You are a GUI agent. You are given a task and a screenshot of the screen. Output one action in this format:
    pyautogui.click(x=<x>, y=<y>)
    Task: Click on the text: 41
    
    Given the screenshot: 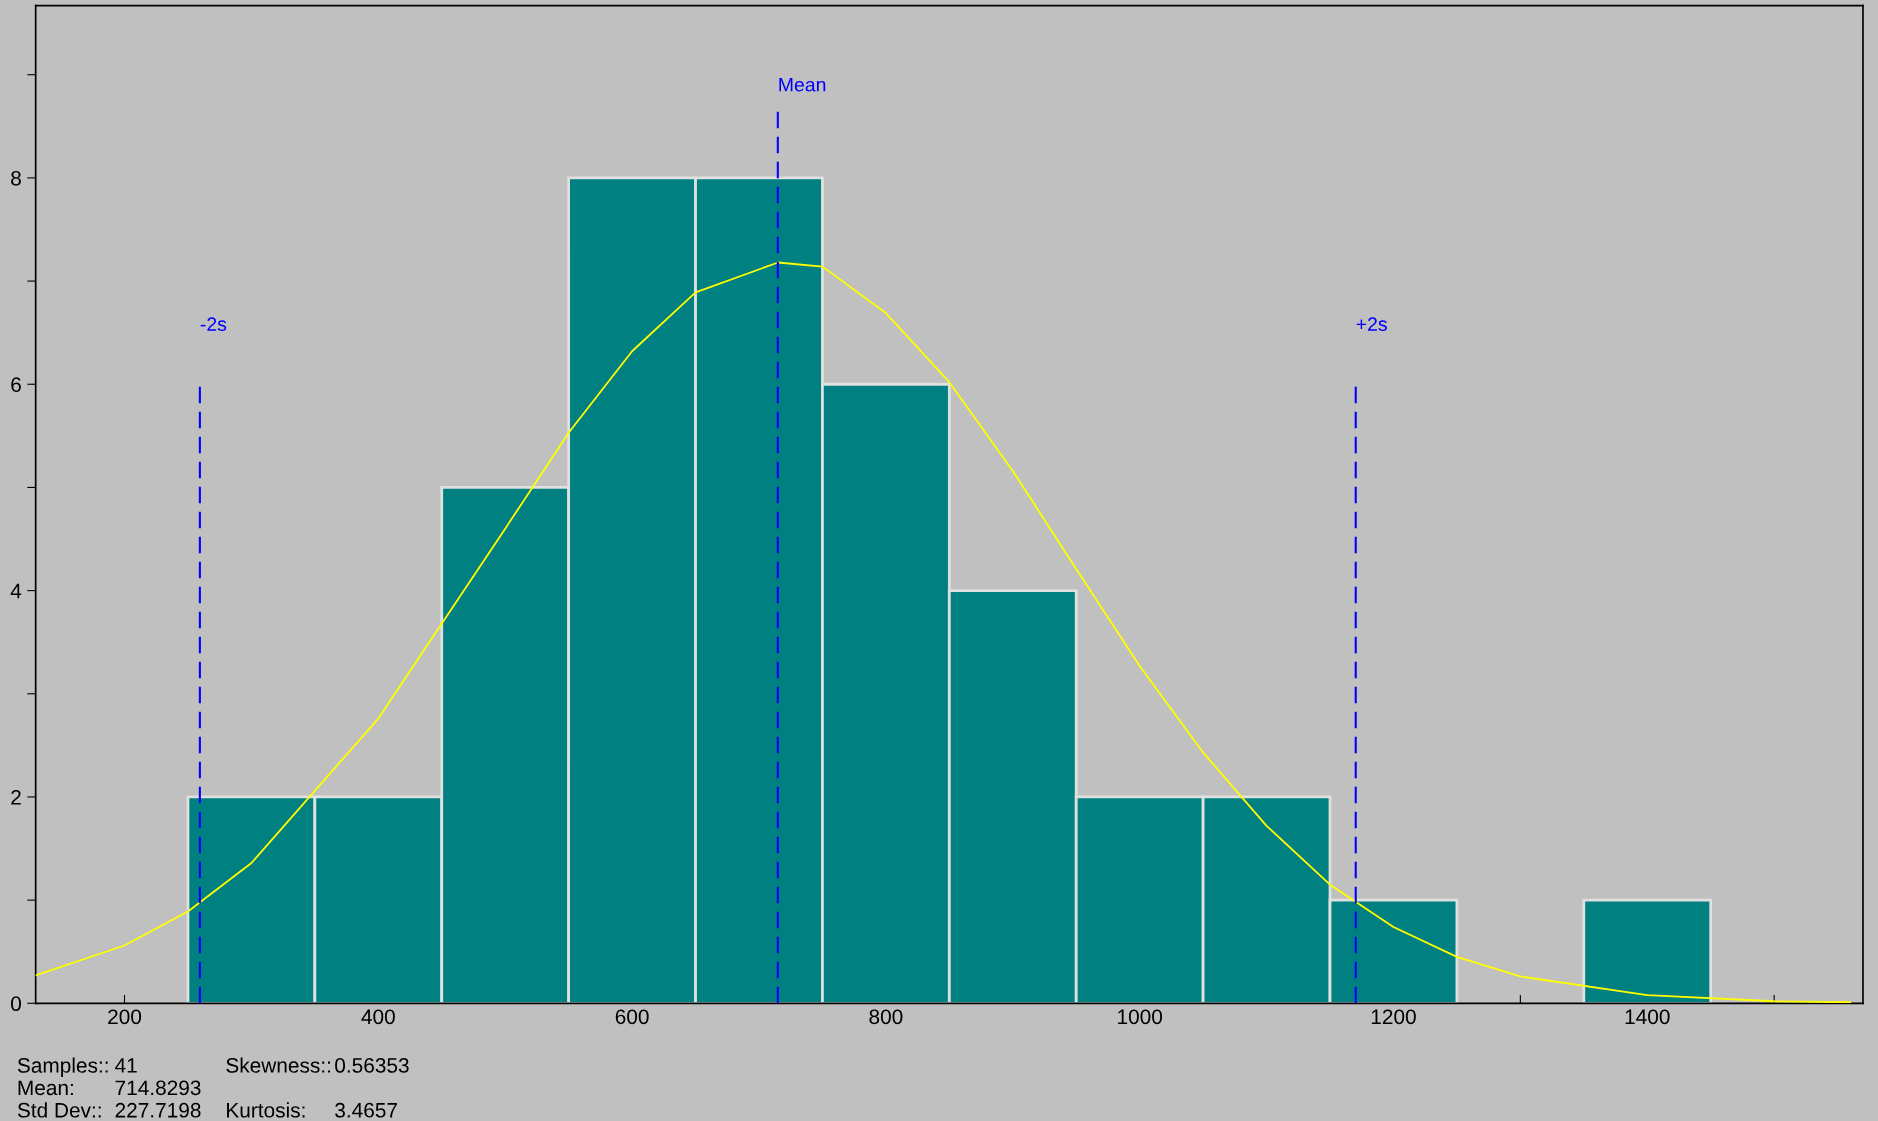 What is the action you would take?
    pyautogui.click(x=126, y=1065)
    